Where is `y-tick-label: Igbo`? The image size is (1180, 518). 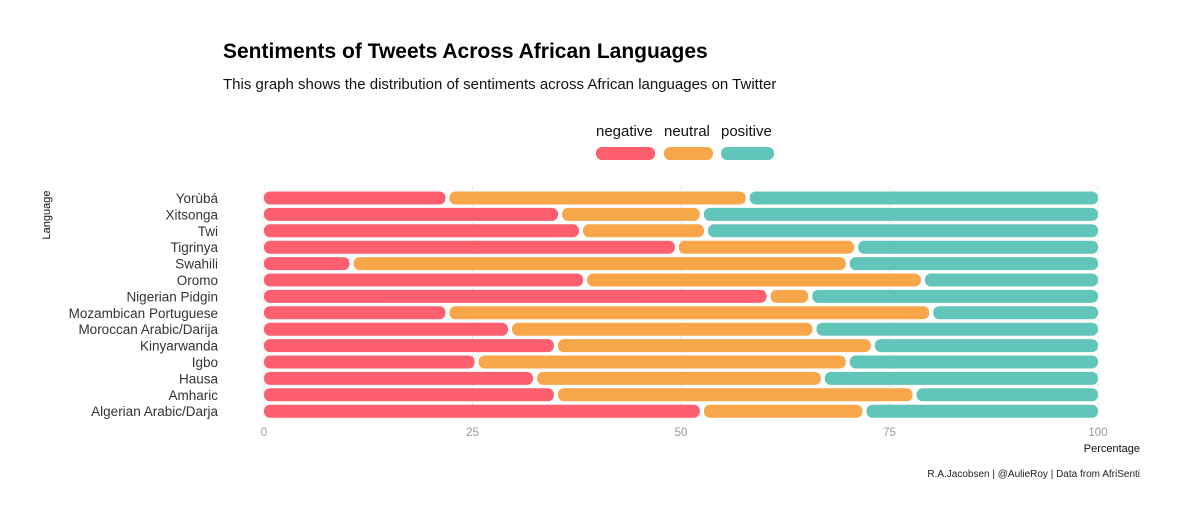
y-tick-label: Igbo is located at coordinates (205, 362).